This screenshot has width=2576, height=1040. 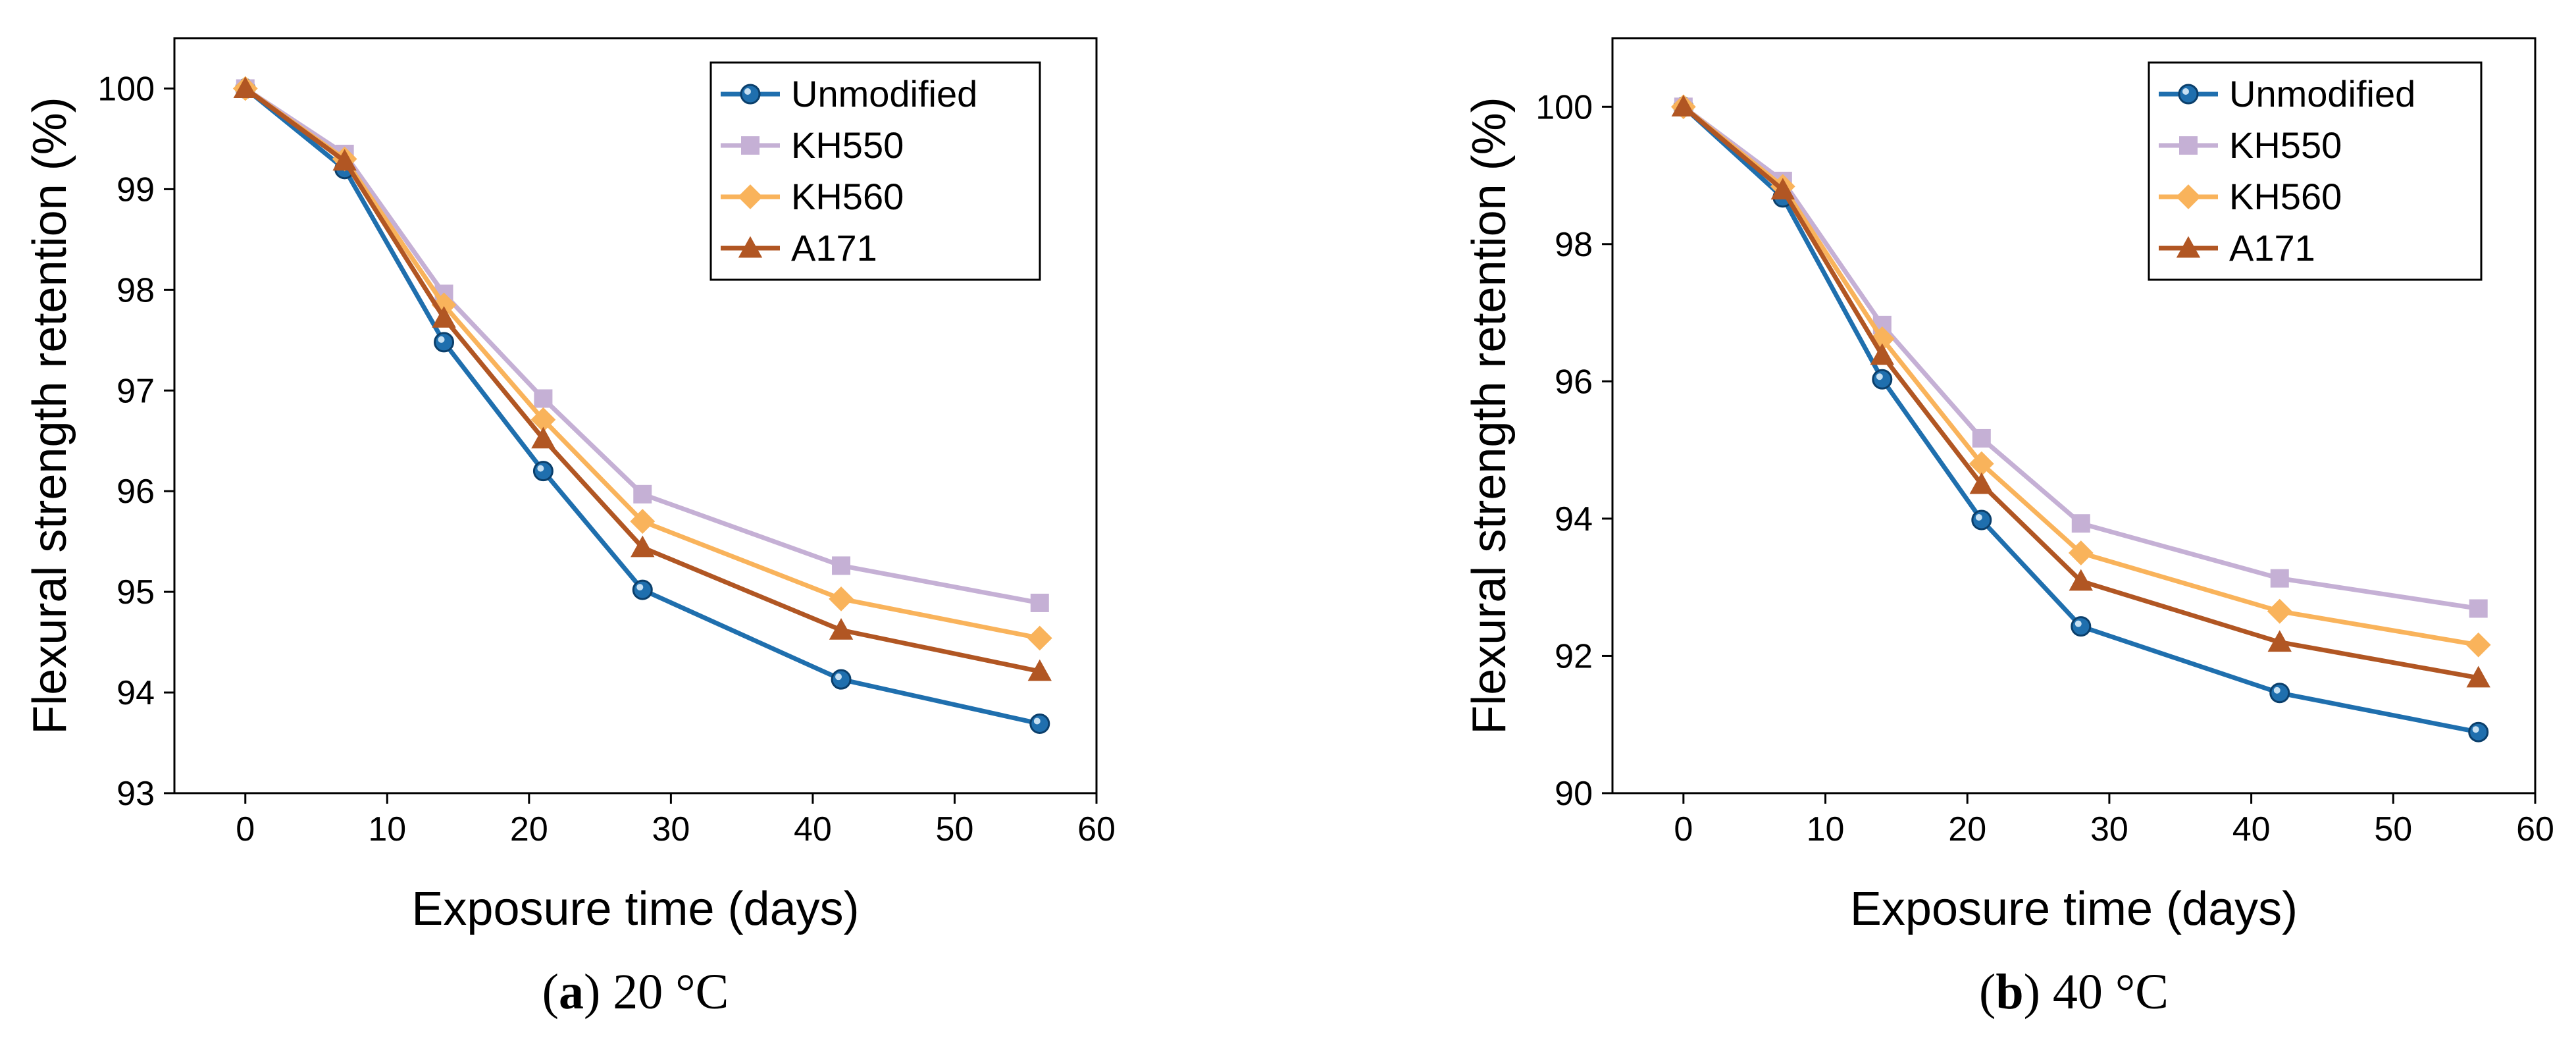 I want to click on y-tick-label: 97, so click(x=135, y=391).